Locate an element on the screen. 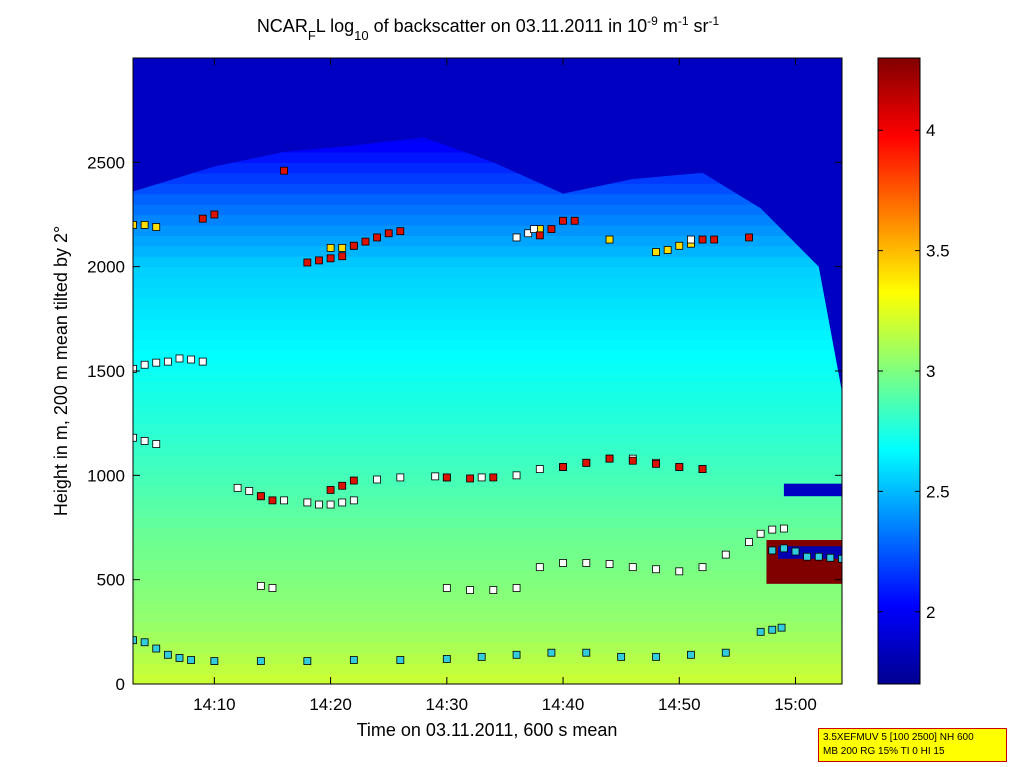 This screenshot has width=1023, height=767. y-tick-label: 2000 is located at coordinates (106, 267).